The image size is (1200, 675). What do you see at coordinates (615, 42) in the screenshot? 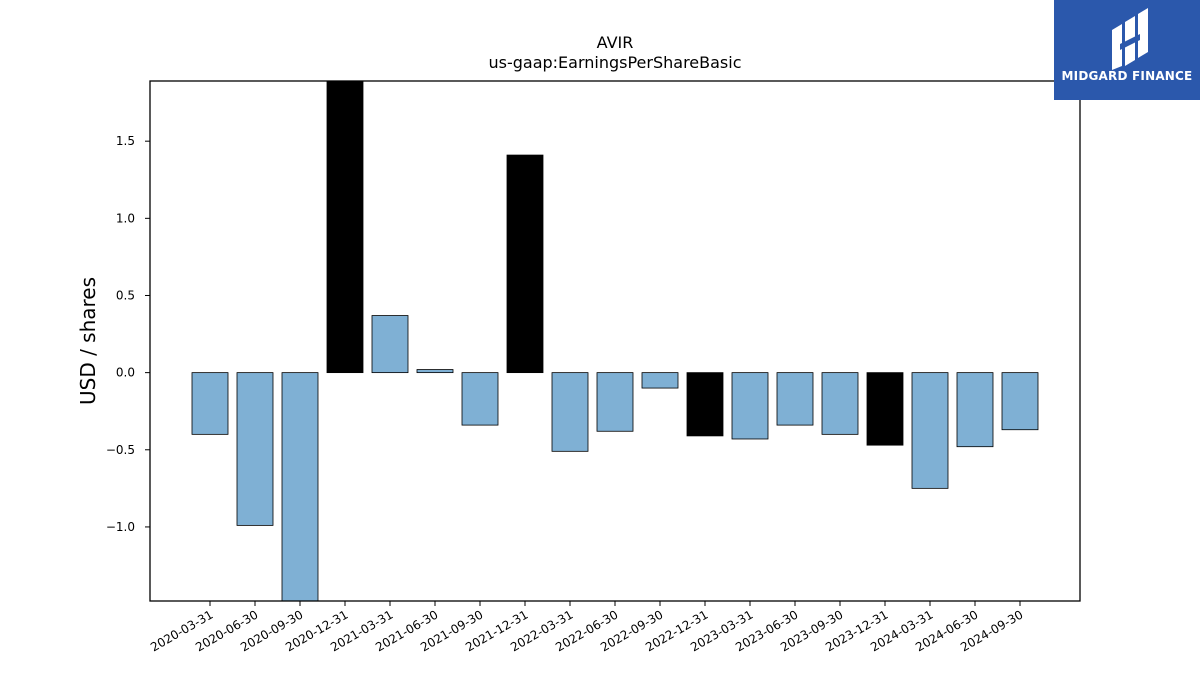
I see `chart-title: AVIR` at bounding box center [615, 42].